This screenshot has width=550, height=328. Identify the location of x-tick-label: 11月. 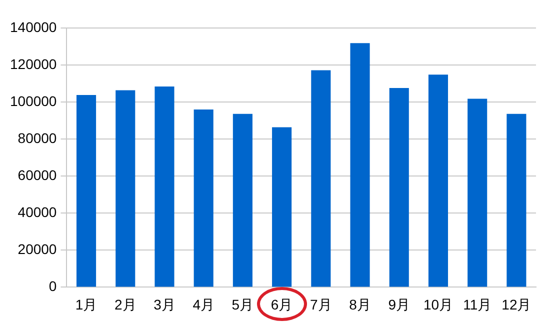
(477, 304).